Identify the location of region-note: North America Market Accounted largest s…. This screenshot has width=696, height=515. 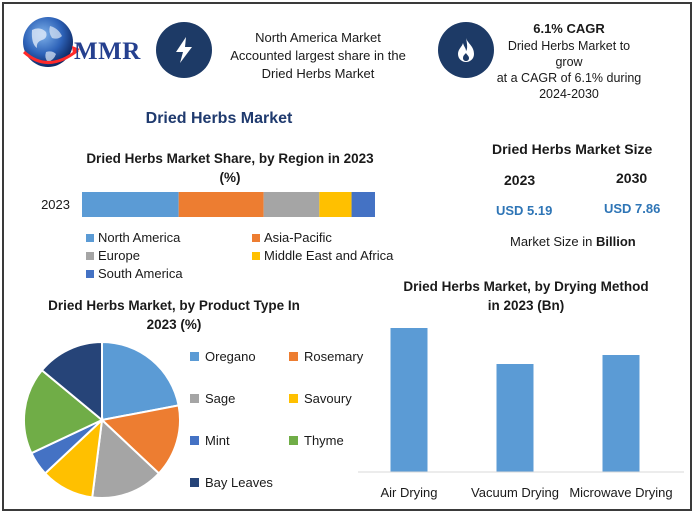
(318, 56).